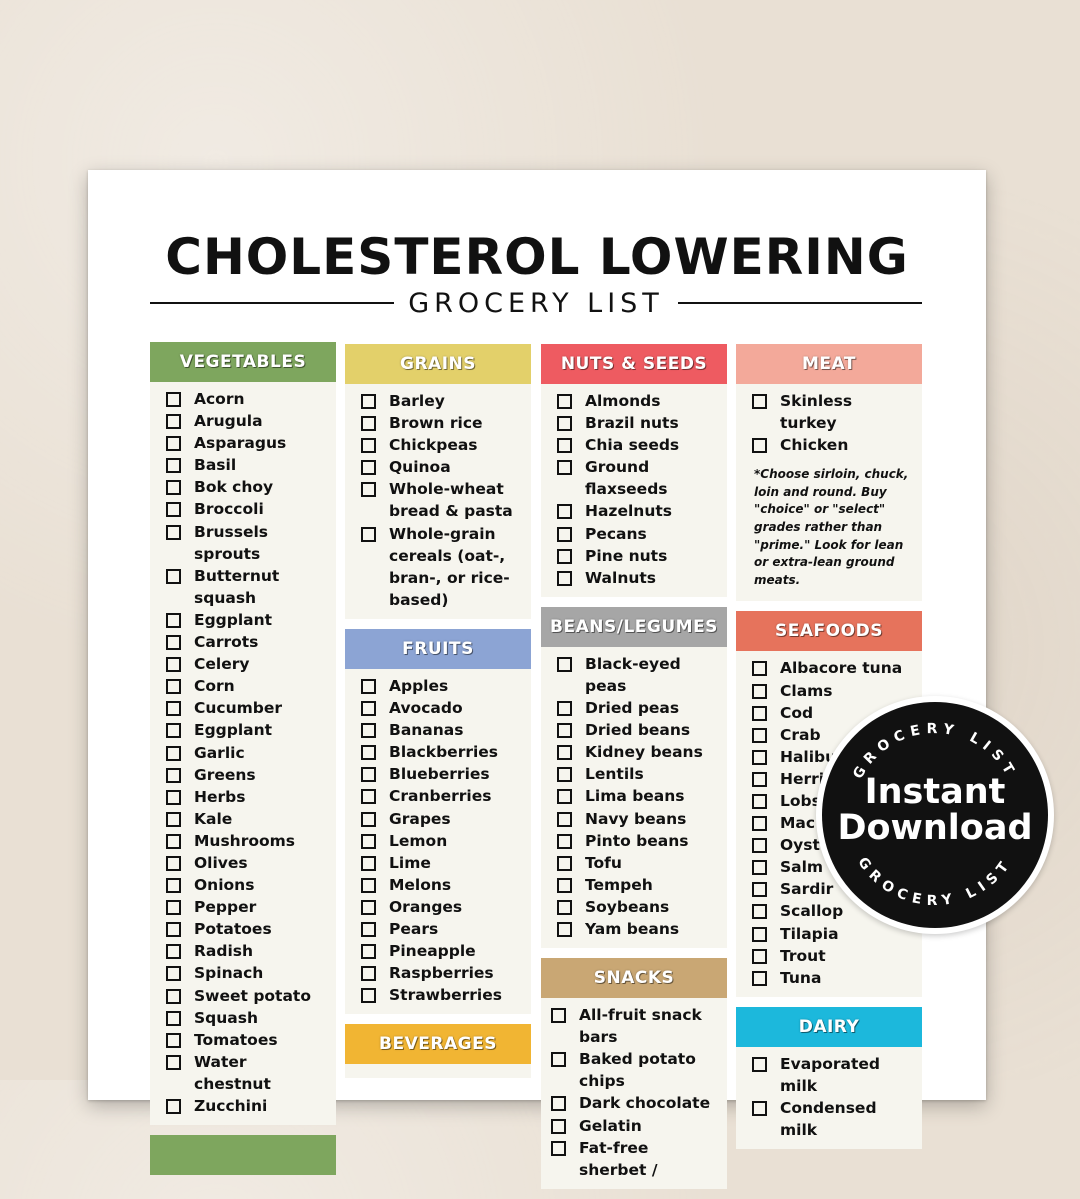 This screenshot has height=1199, width=1080. What do you see at coordinates (440, 819) in the screenshot?
I see `checklist-item: Grapes` at bounding box center [440, 819].